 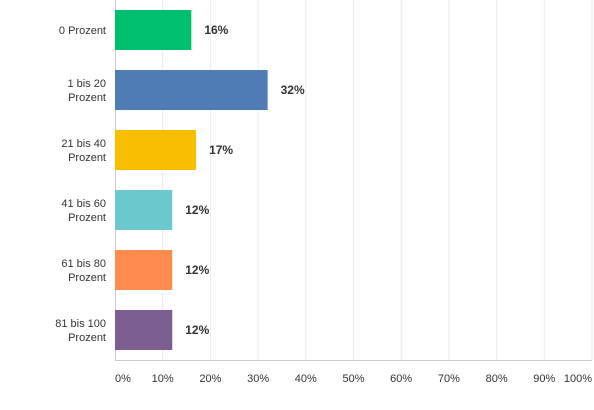 I want to click on category-label: 81 bis 100 Prozent, so click(x=80, y=331).